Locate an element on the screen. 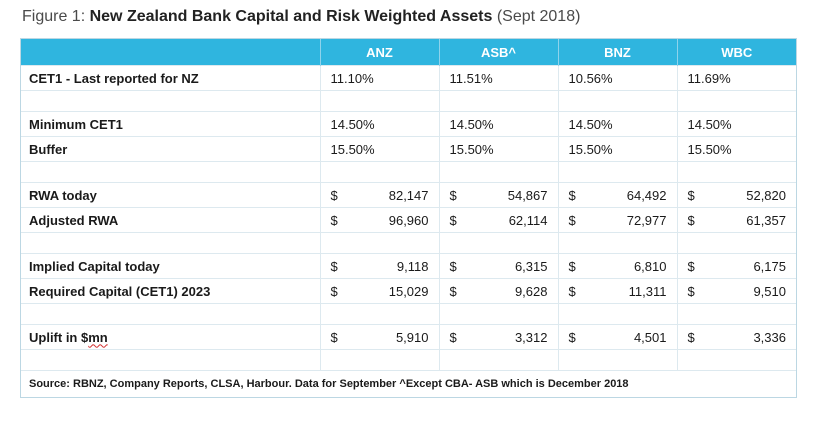 The image size is (814, 427). row-label: Adjusted RWA is located at coordinates (170, 220).